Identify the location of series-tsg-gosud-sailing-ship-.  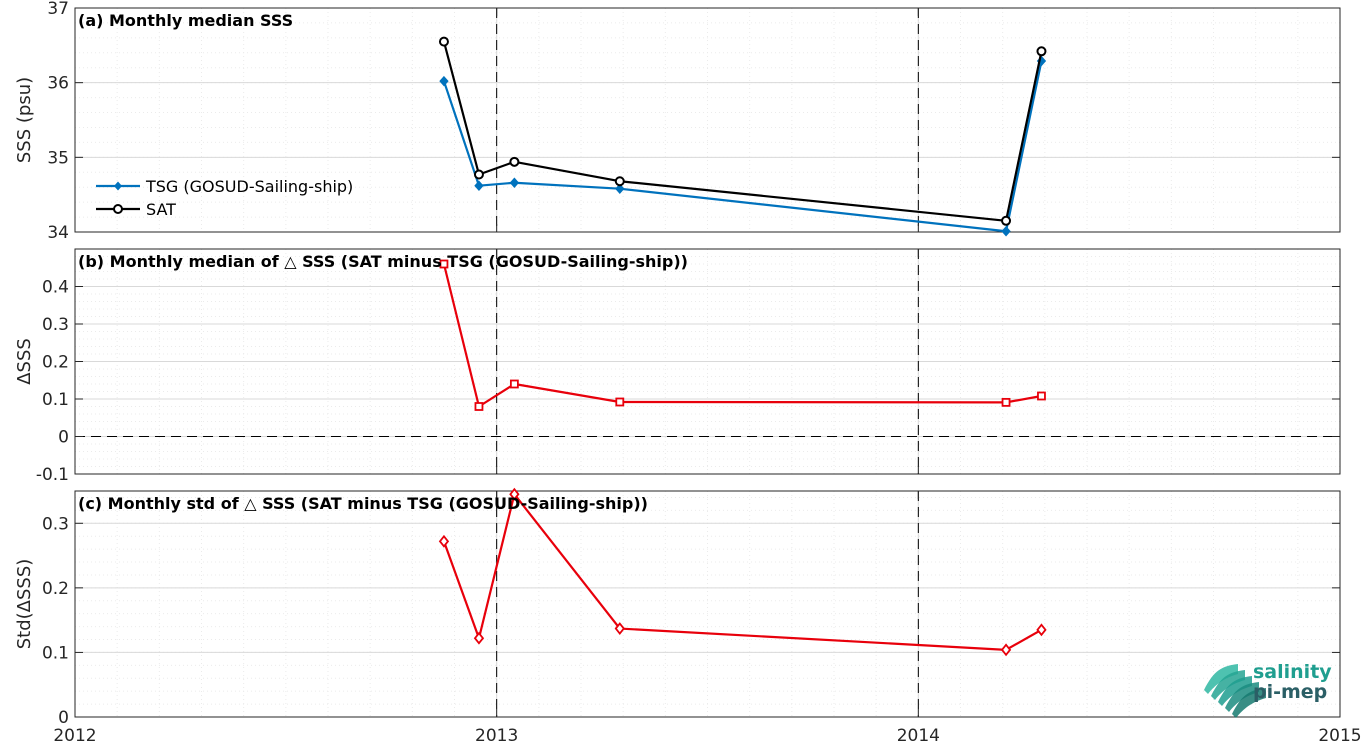
(743, 146).